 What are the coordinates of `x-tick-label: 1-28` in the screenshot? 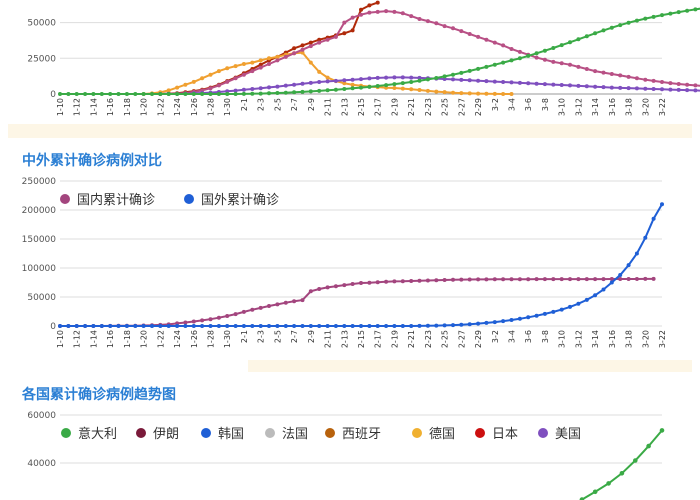 It's located at (211, 107).